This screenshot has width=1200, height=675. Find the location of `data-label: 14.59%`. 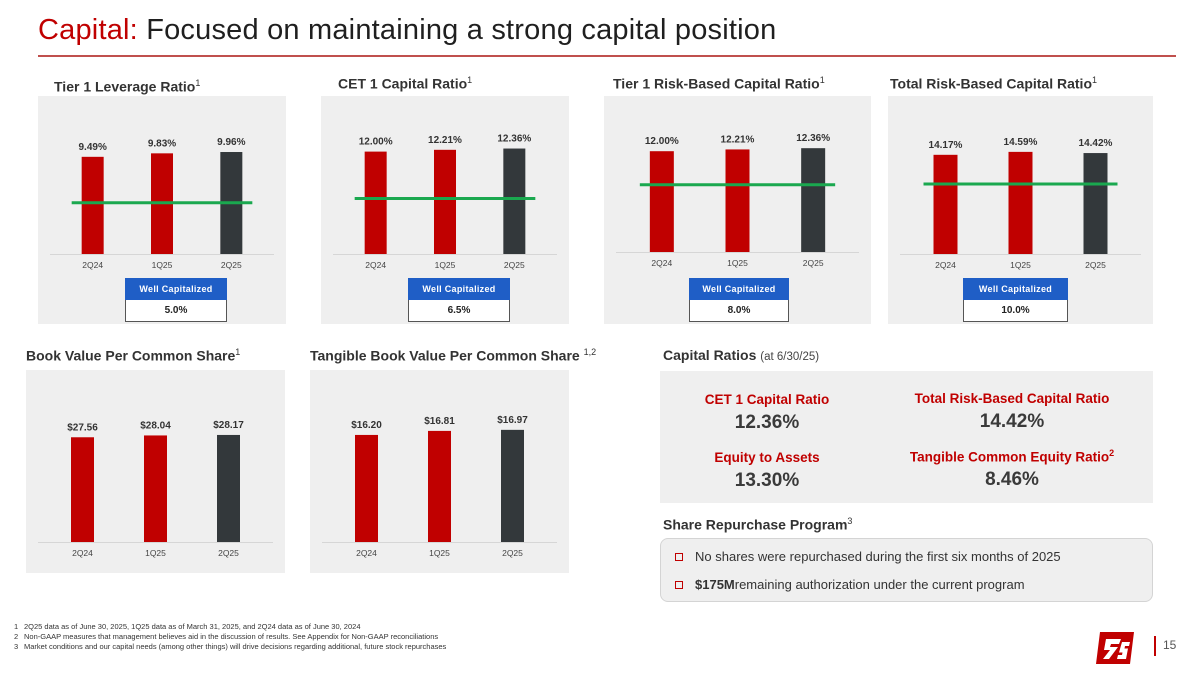

data-label: 14.59% is located at coordinates (1021, 142).